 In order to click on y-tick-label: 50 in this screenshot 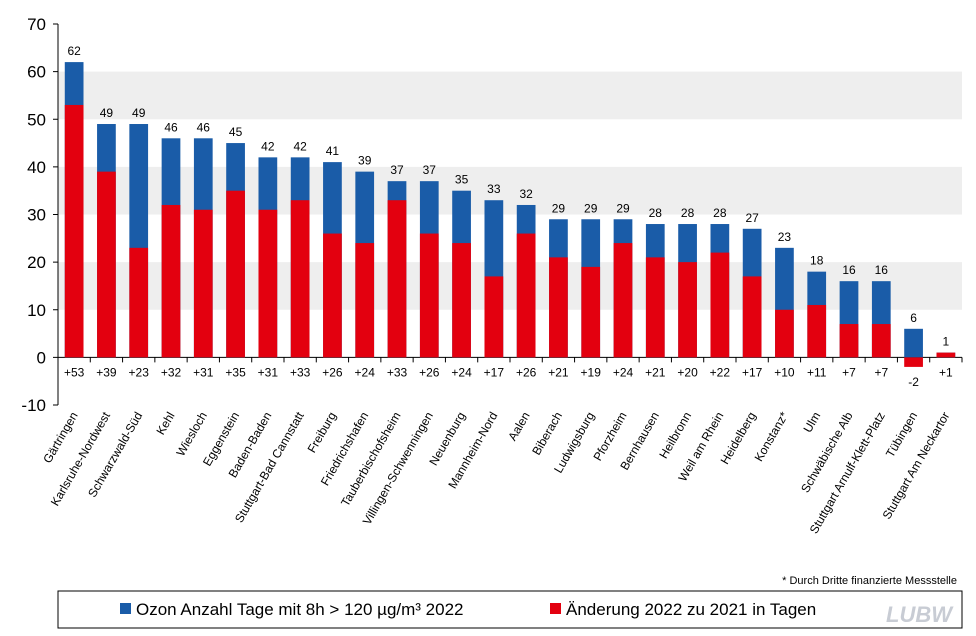, I will do `click(36, 119)`.